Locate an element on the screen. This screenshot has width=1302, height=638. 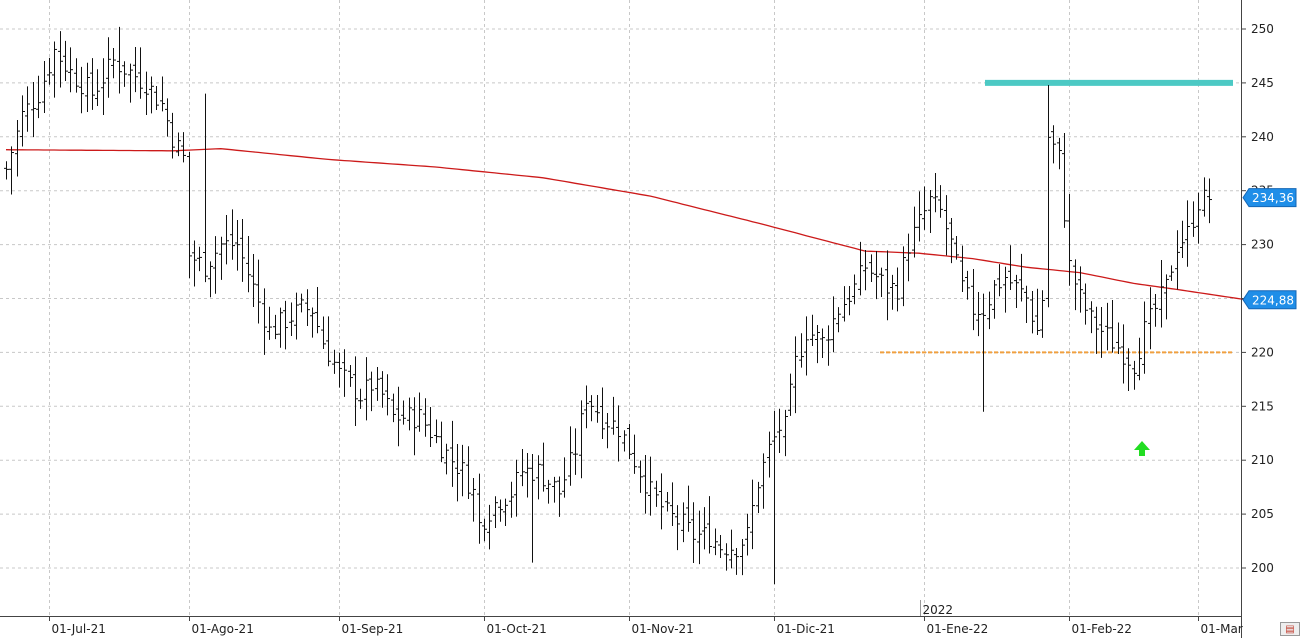
y-tick-label: 220 is located at coordinates (1262, 352).